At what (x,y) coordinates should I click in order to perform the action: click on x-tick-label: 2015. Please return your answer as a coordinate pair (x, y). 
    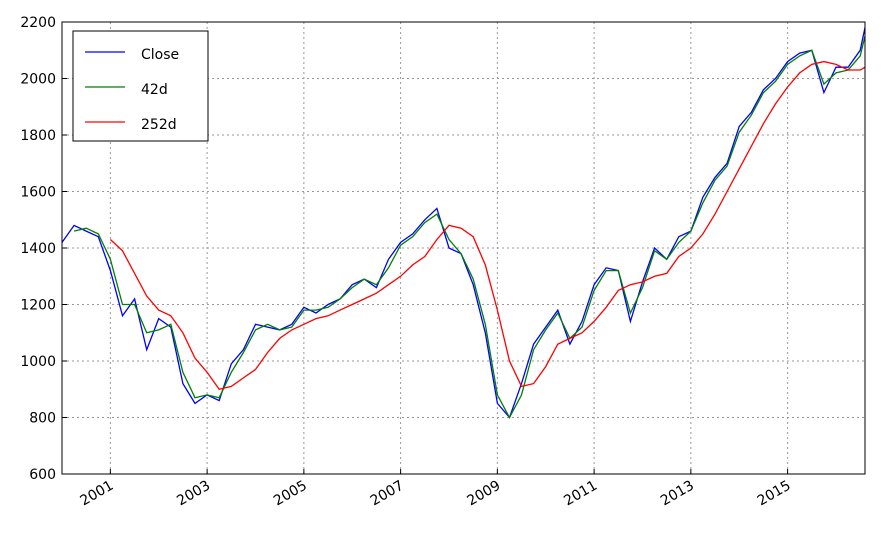
    Looking at the image, I should click on (774, 494).